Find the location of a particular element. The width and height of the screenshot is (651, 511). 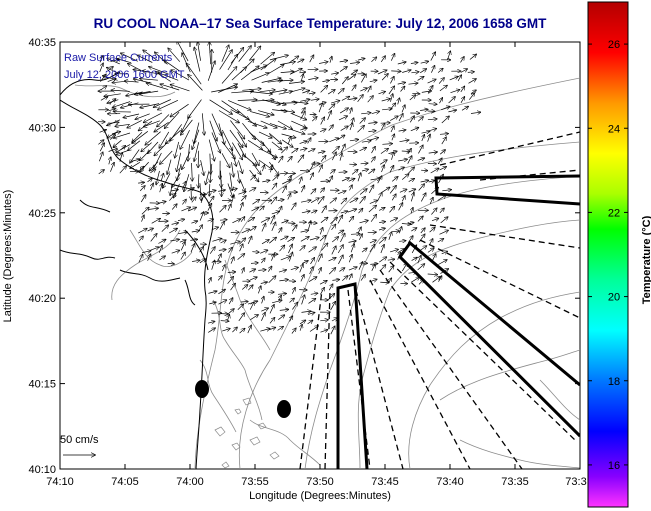

x-tick-label: 73:40 is located at coordinates (450, 482).